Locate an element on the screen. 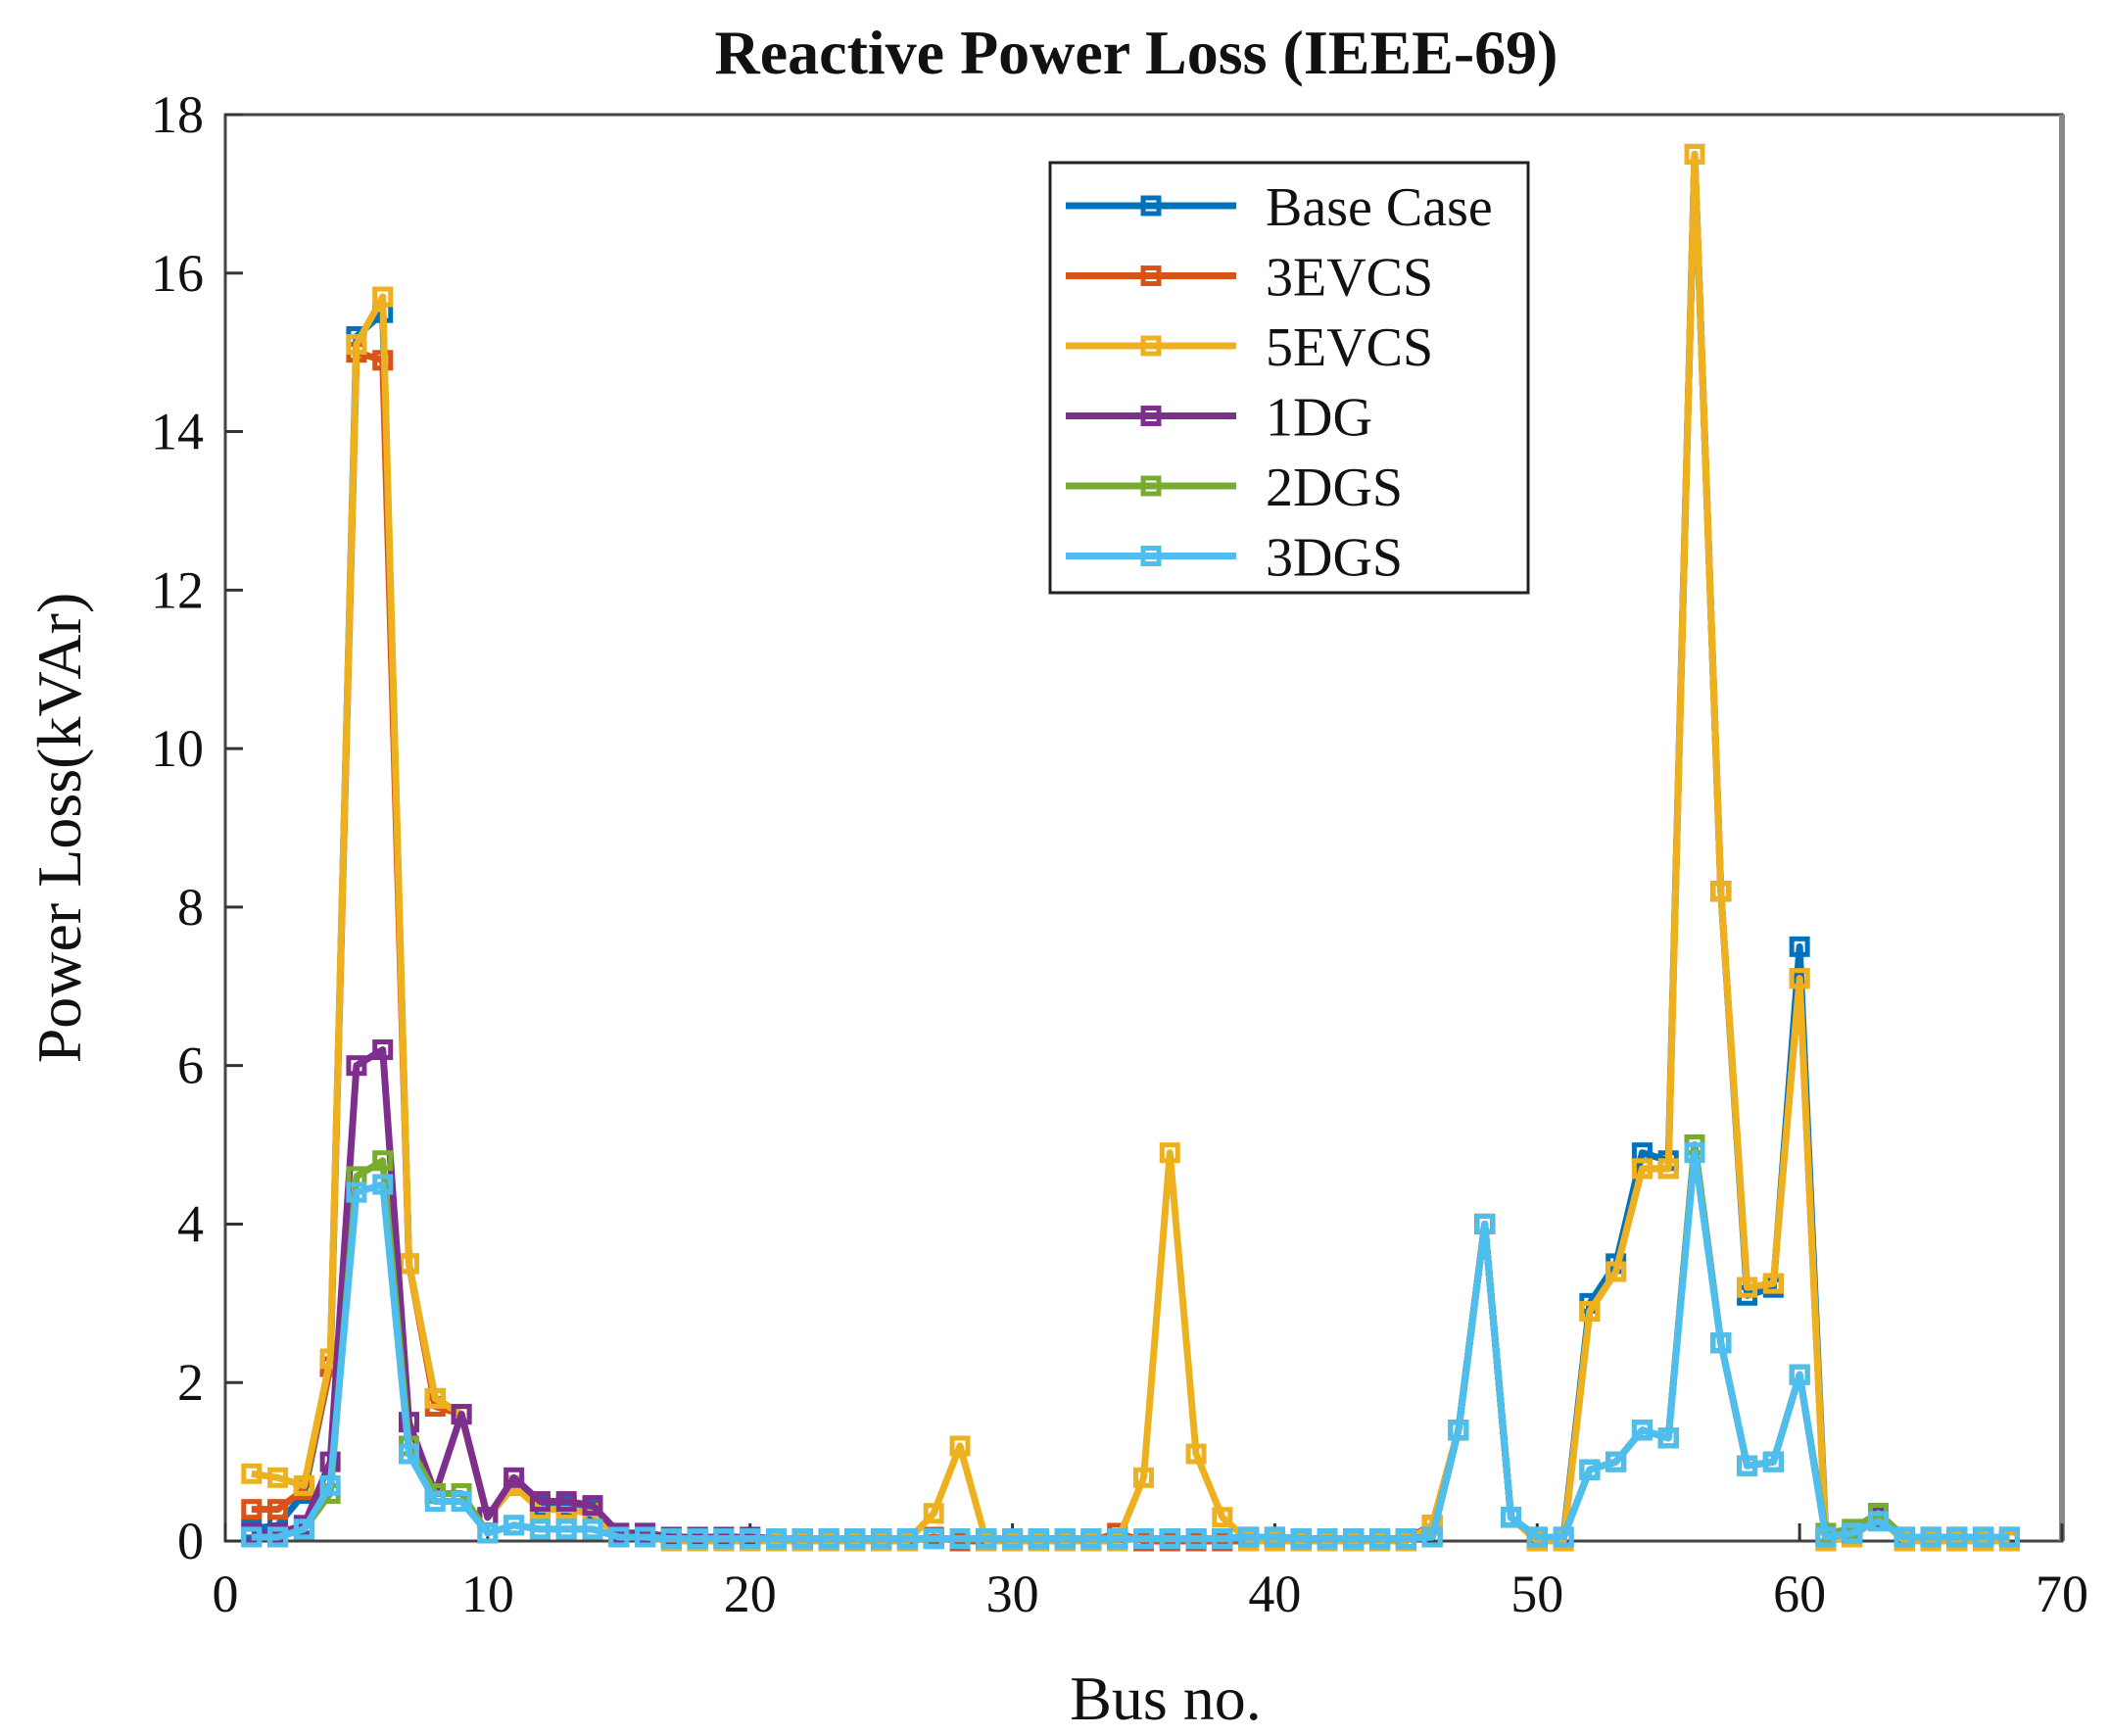 The width and height of the screenshot is (2109, 1736). x-axis-label: Bus no. is located at coordinates (1166, 1698).